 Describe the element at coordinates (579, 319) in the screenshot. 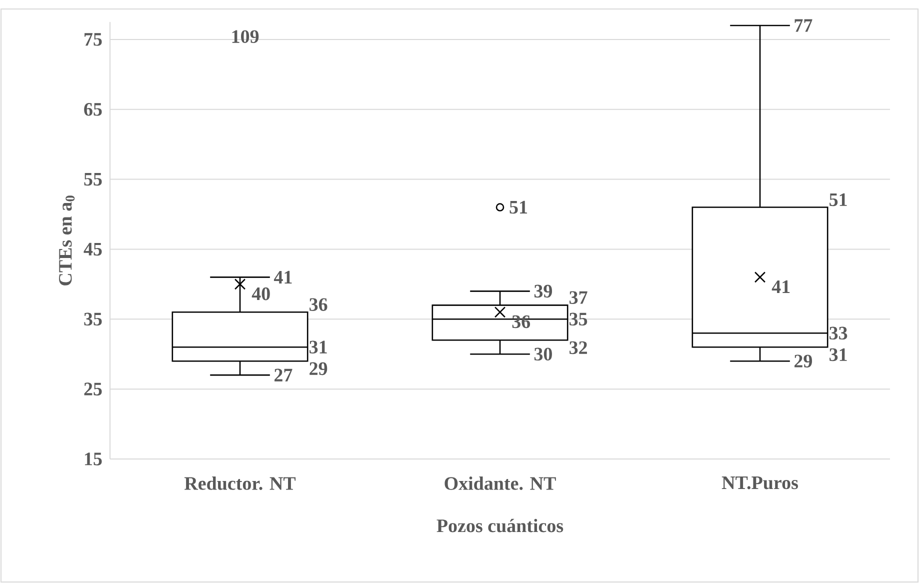

I see `annotation: 35` at that location.